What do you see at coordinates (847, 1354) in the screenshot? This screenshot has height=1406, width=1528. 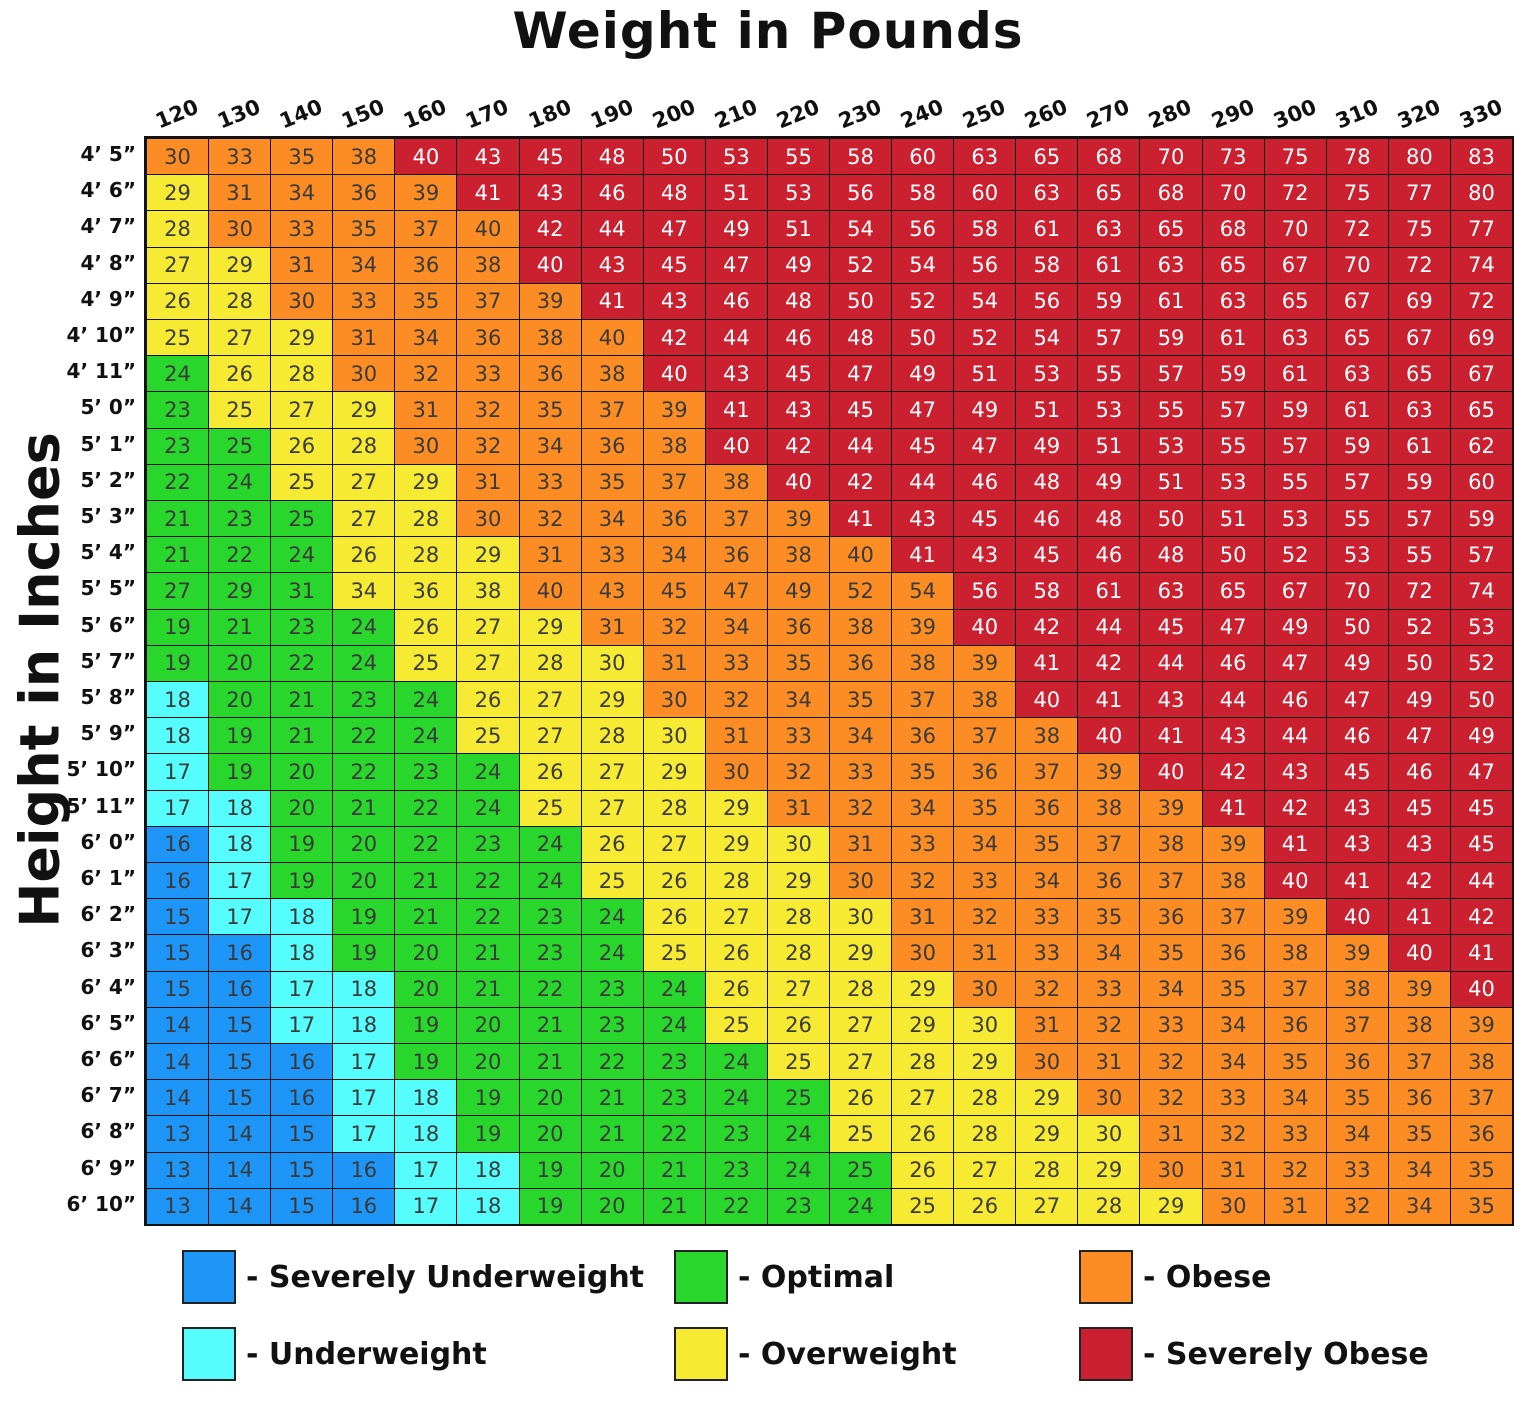 I see `legend-label: - Overweight` at bounding box center [847, 1354].